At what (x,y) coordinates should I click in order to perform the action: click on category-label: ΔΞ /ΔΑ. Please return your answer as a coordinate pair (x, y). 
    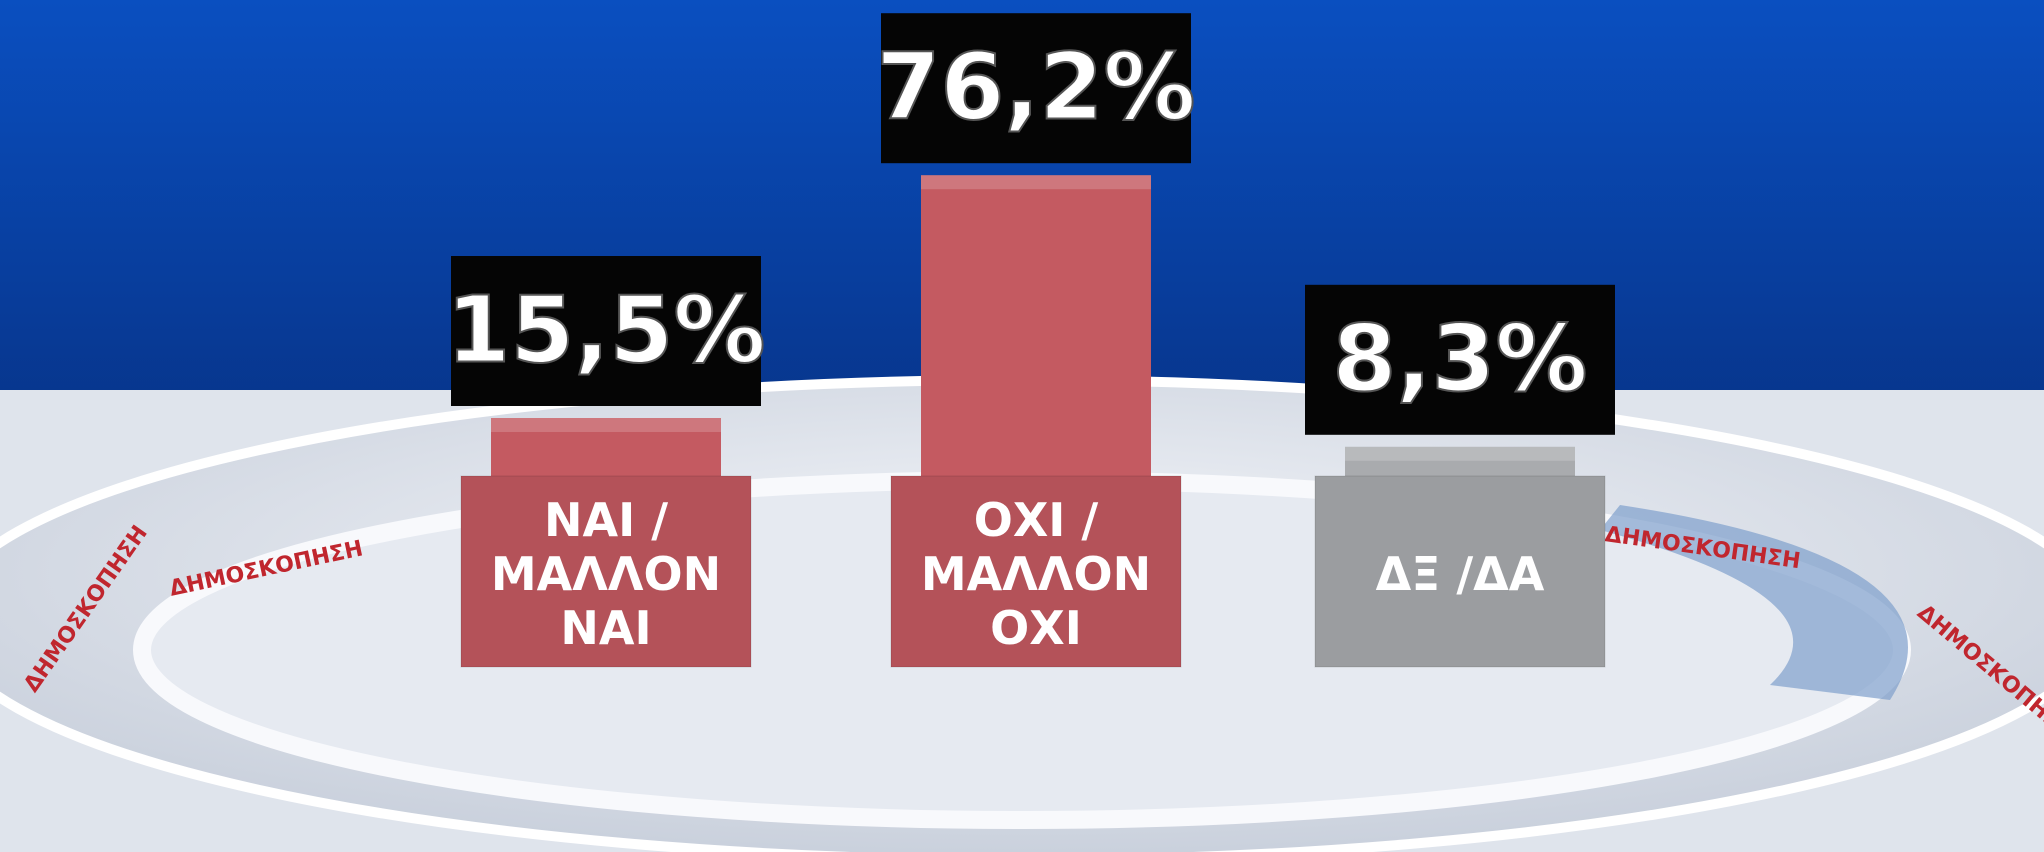
    Looking at the image, I should click on (1460, 573).